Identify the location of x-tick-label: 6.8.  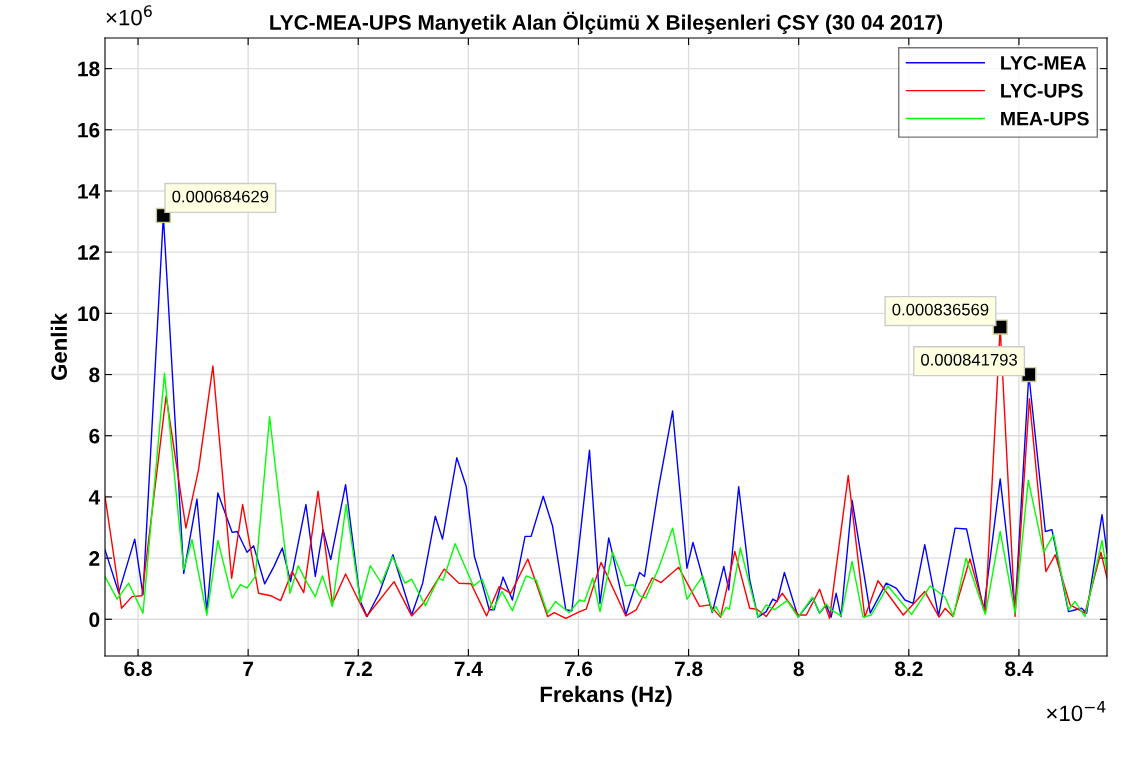
(138, 669).